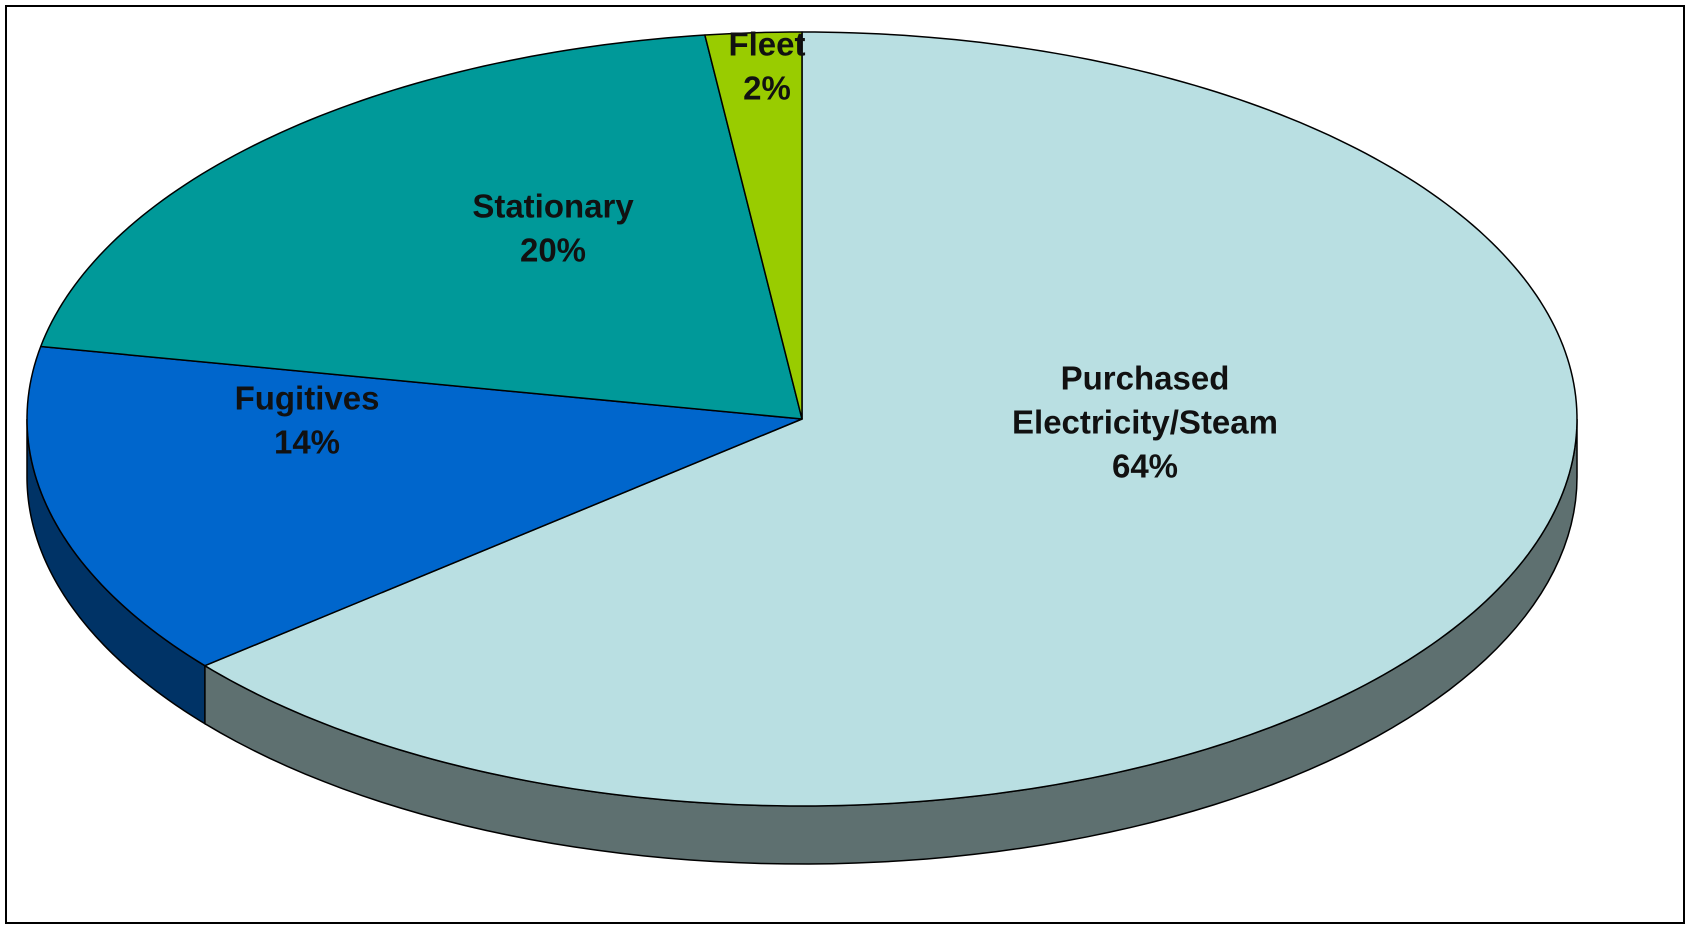 The image size is (1690, 929). What do you see at coordinates (766, 44) in the screenshot?
I see `slice-label-fleet: Fleet` at bounding box center [766, 44].